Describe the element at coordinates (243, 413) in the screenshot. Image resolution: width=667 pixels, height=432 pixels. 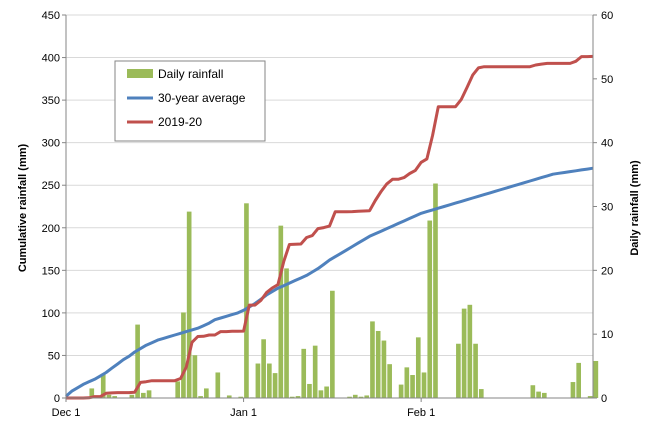
I see `x-tick-label: Jan 1` at that location.